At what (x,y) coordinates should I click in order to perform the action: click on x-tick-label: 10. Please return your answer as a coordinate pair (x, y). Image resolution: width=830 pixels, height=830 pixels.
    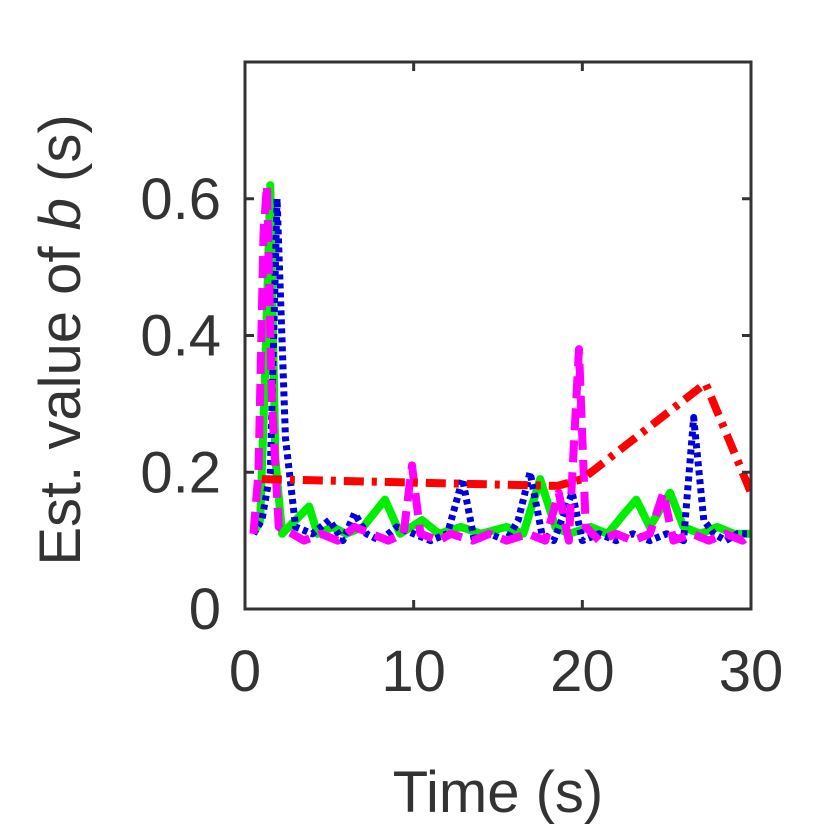
    Looking at the image, I should click on (413, 671).